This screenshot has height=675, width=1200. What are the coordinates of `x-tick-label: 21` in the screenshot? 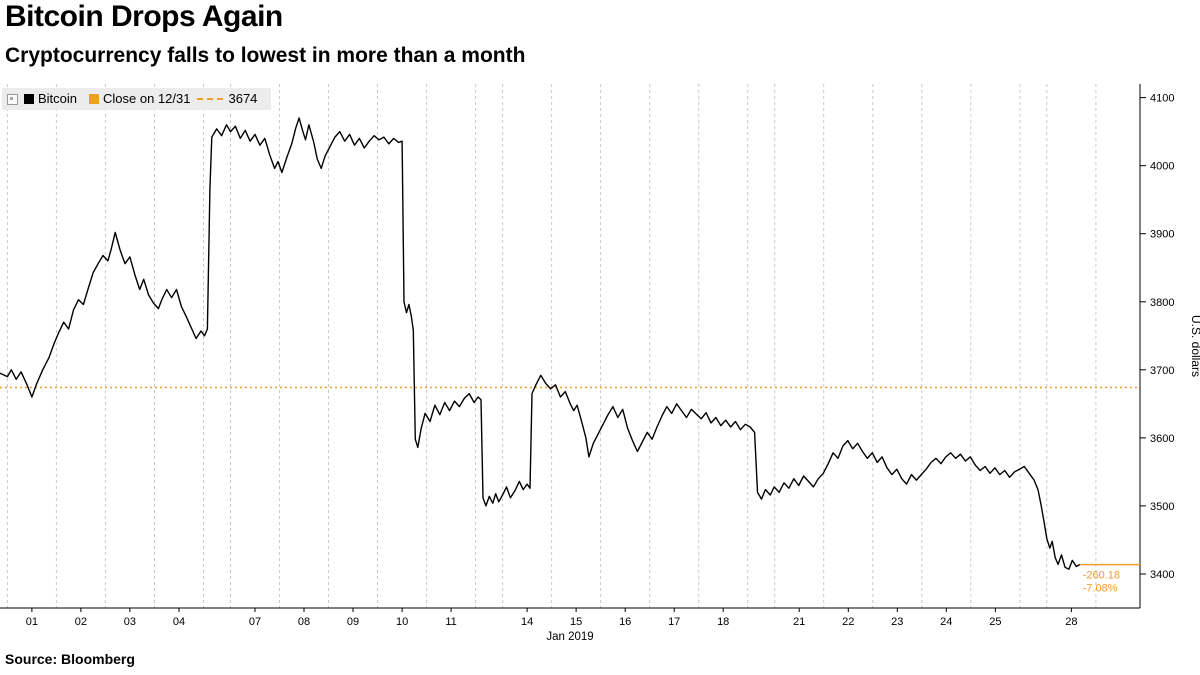 It's located at (799, 622).